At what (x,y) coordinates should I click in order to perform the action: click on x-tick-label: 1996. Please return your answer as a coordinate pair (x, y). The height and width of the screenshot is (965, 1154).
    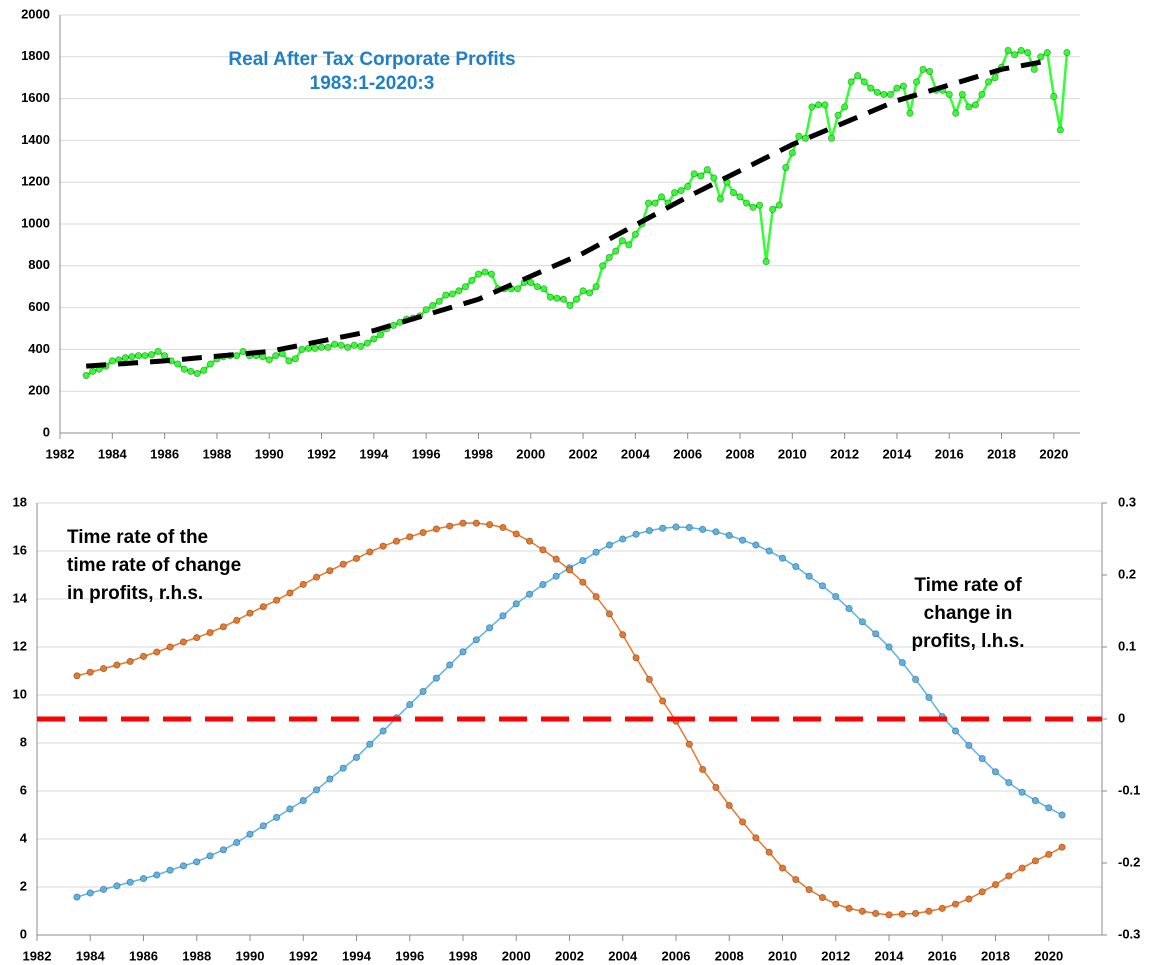
    Looking at the image, I should click on (409, 955).